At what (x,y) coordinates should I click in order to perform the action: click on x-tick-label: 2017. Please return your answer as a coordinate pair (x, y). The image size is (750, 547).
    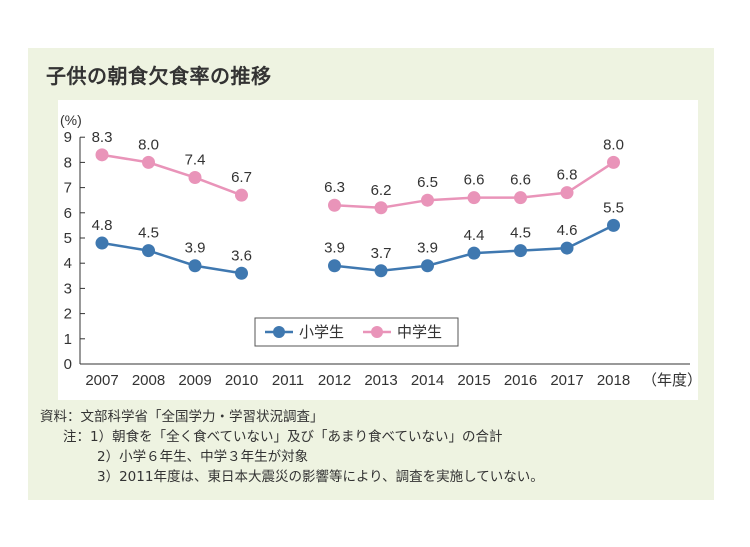
    Looking at the image, I should click on (566, 380).